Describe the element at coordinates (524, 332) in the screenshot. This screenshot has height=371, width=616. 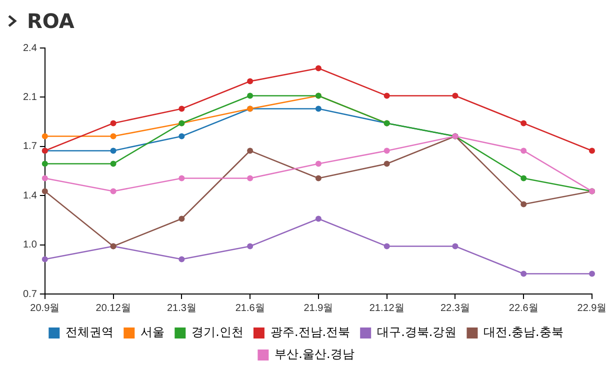
I see `legend-label: 대전.충남.충북` at that location.